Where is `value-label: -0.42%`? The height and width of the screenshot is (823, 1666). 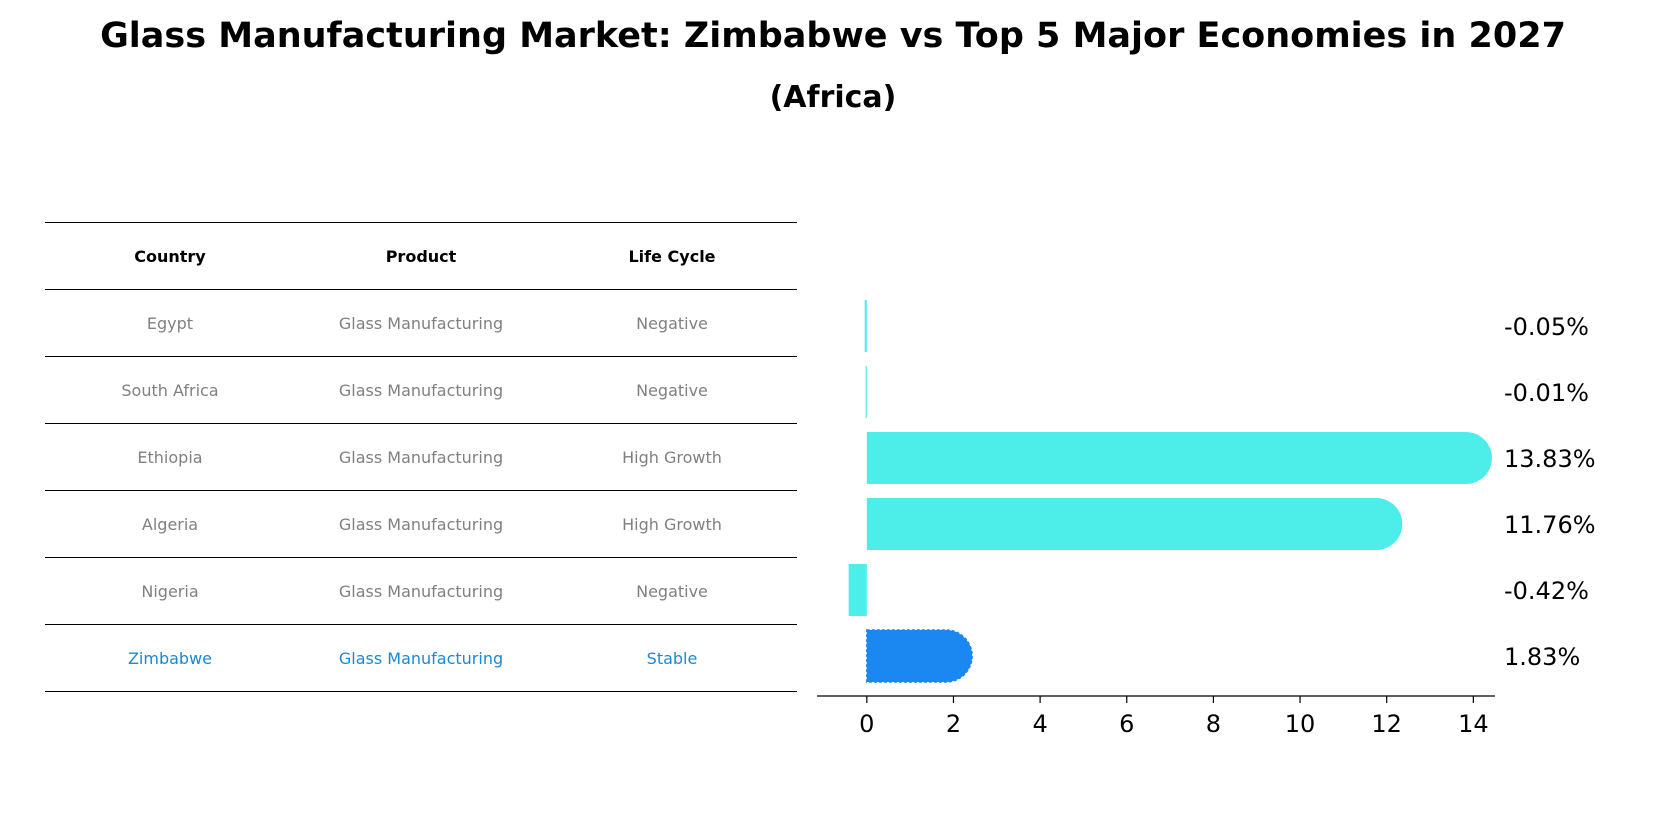
value-label: -0.42% is located at coordinates (1546, 591).